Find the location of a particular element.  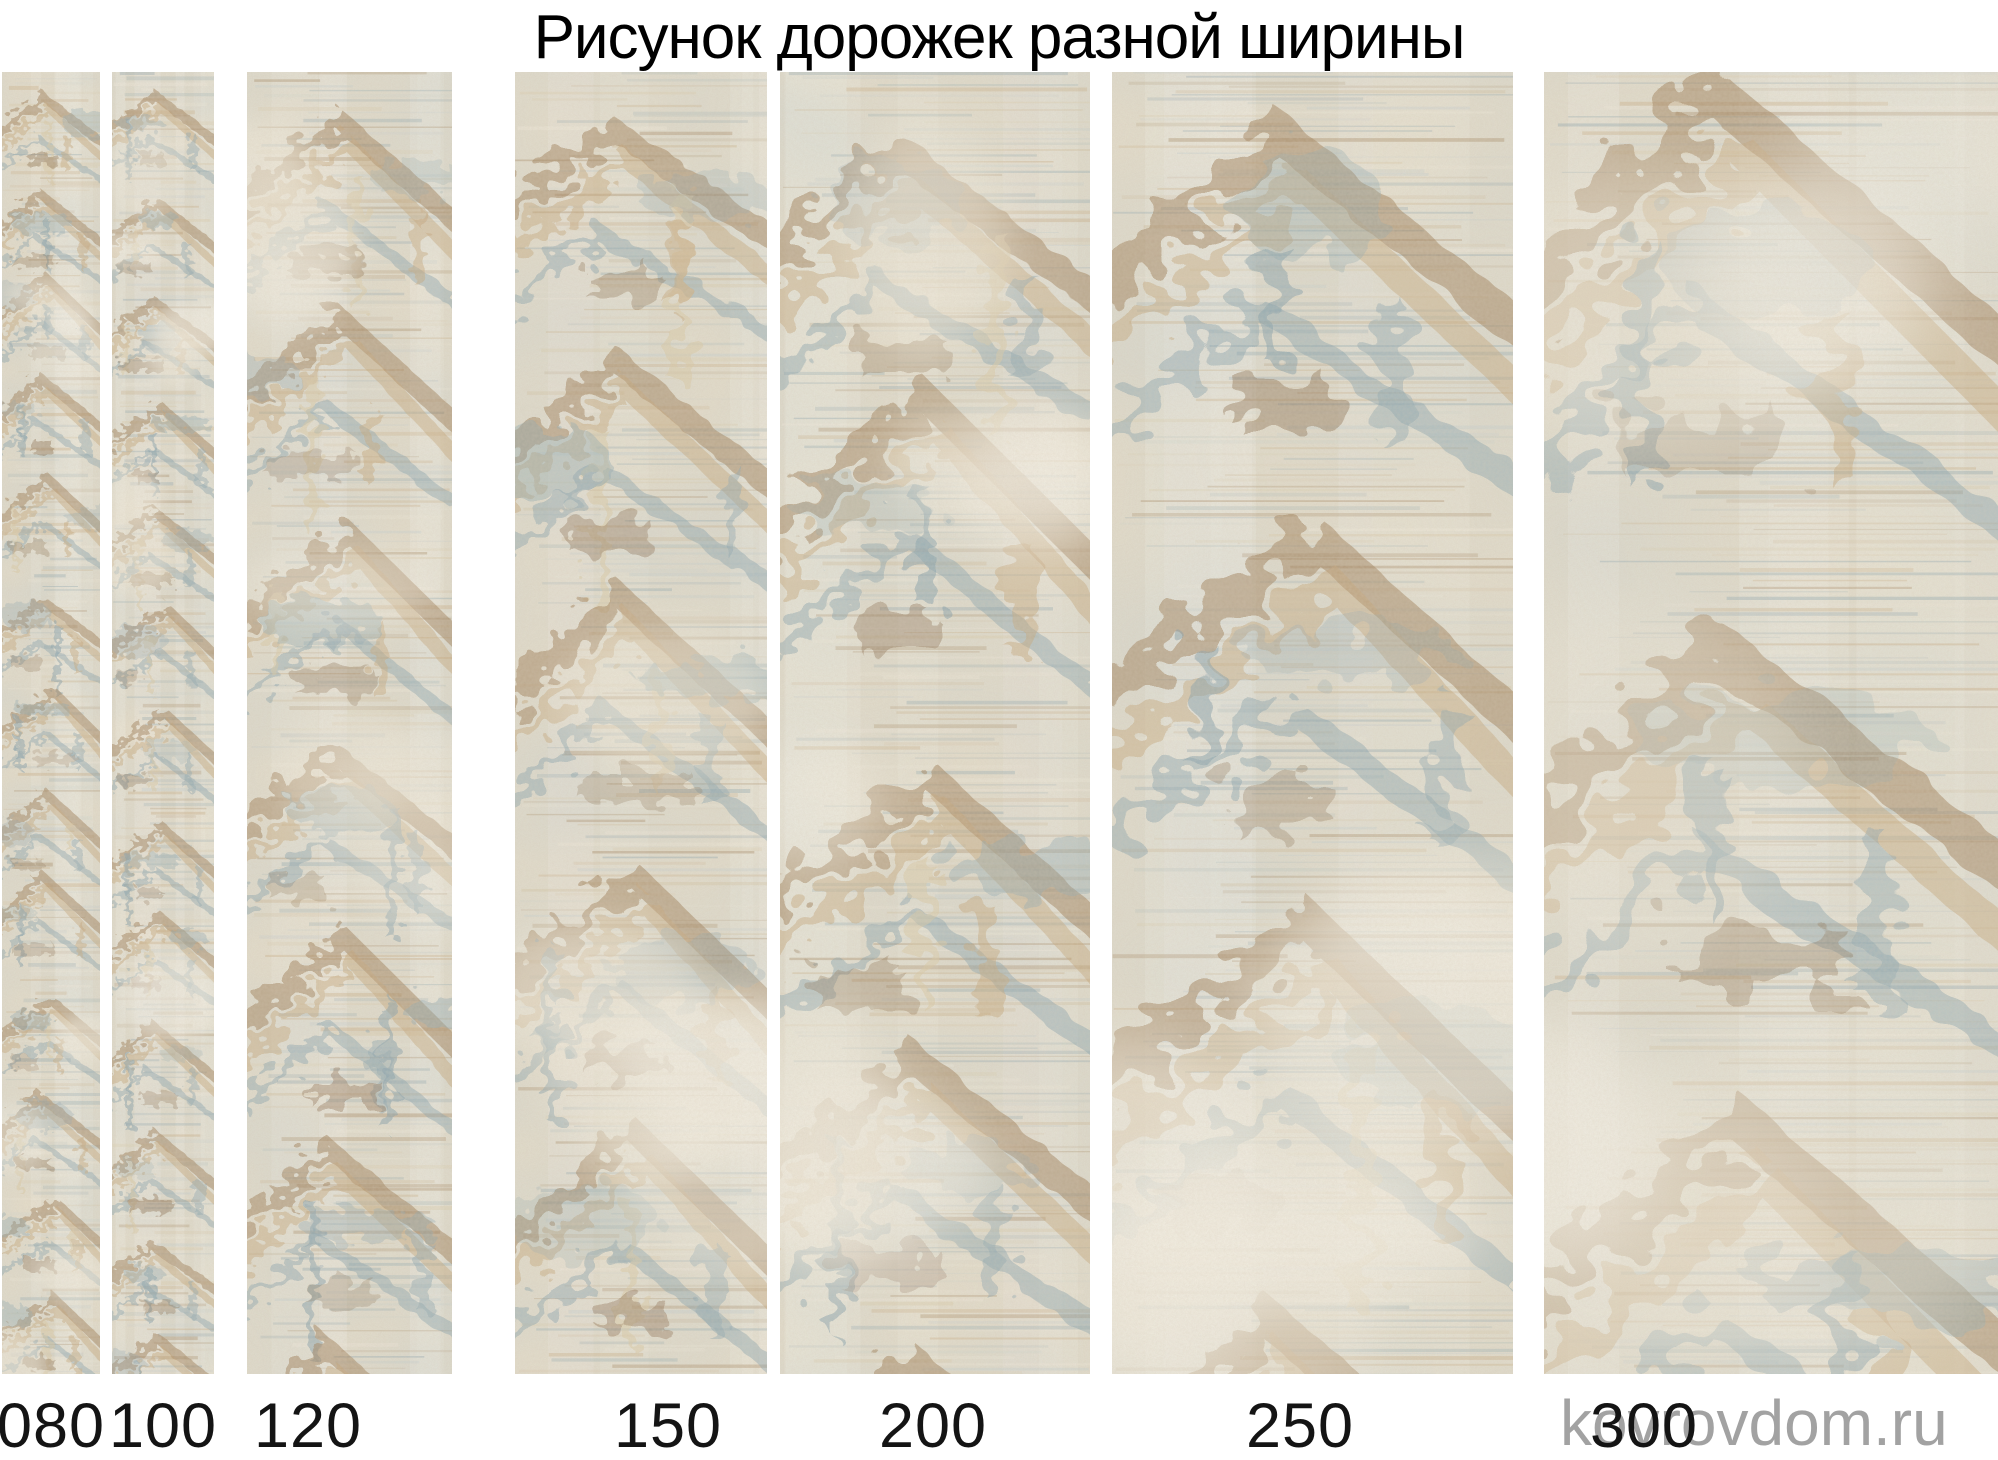

width-label-200: 200 is located at coordinates (933, 1425).